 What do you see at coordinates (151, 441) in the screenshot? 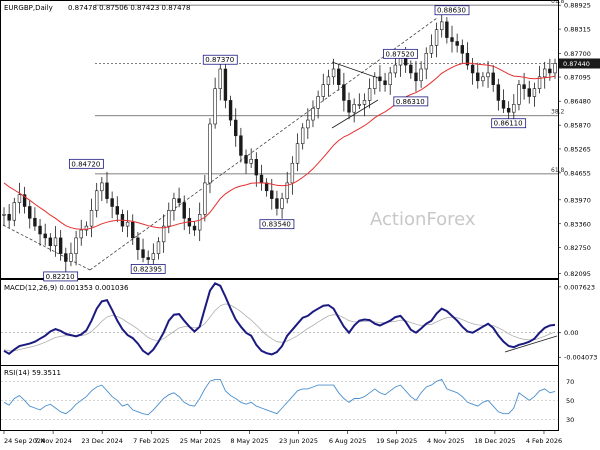
I see `x-tick-label: 7 Feb 2025` at bounding box center [151, 441].